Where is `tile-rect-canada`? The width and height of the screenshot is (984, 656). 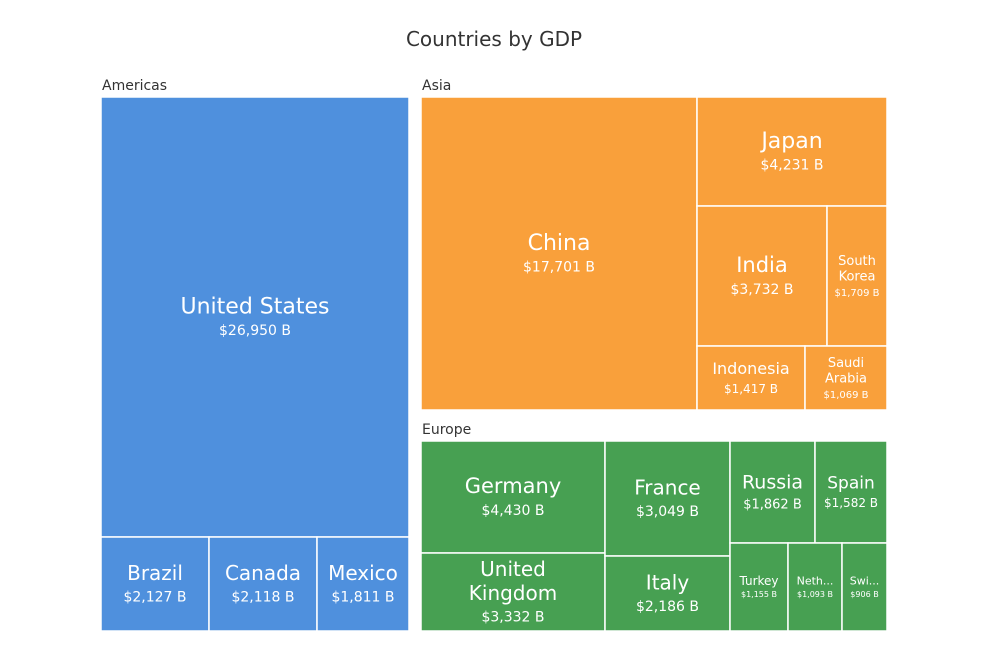 tile-rect-canada is located at coordinates (263, 584).